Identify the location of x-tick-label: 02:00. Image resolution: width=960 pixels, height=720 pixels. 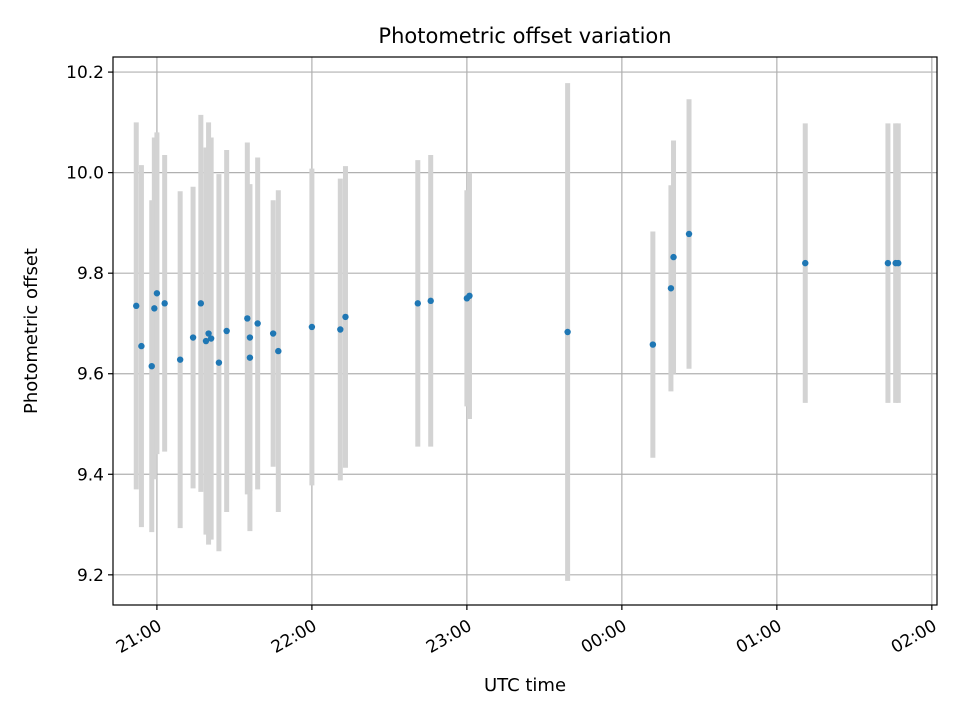
(914, 637).